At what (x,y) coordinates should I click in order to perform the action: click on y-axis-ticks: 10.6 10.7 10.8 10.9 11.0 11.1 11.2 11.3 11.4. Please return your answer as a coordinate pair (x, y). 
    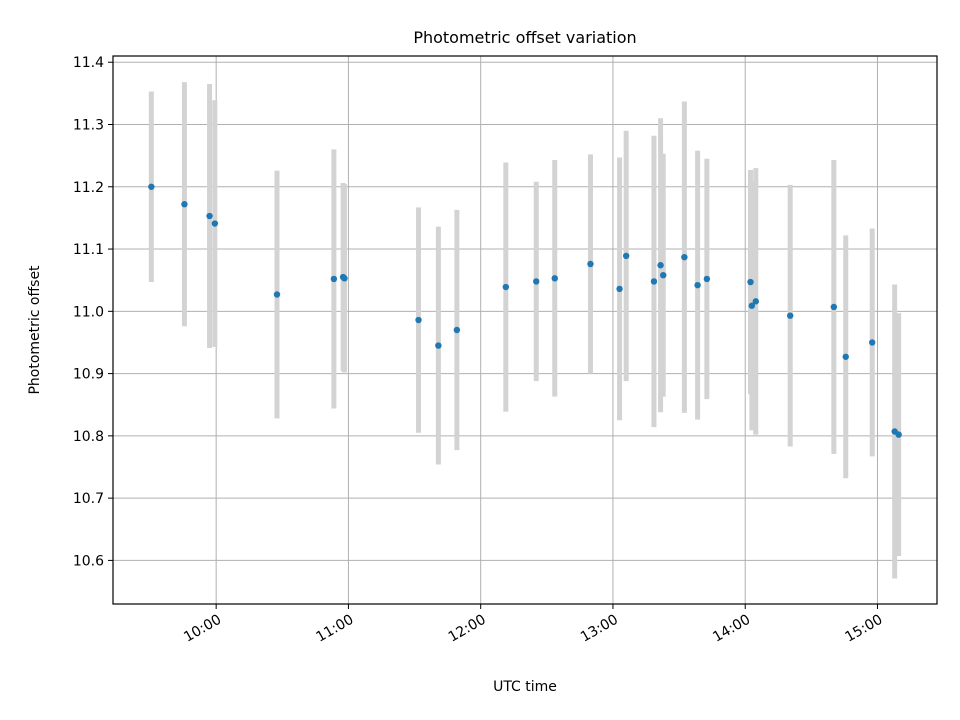
    Looking at the image, I should click on (93, 312).